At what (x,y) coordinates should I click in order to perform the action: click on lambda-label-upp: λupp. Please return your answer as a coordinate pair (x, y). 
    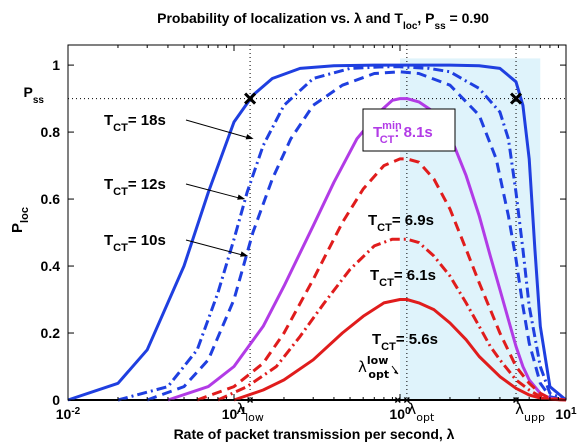
    Looking at the image, I should click on (530, 412).